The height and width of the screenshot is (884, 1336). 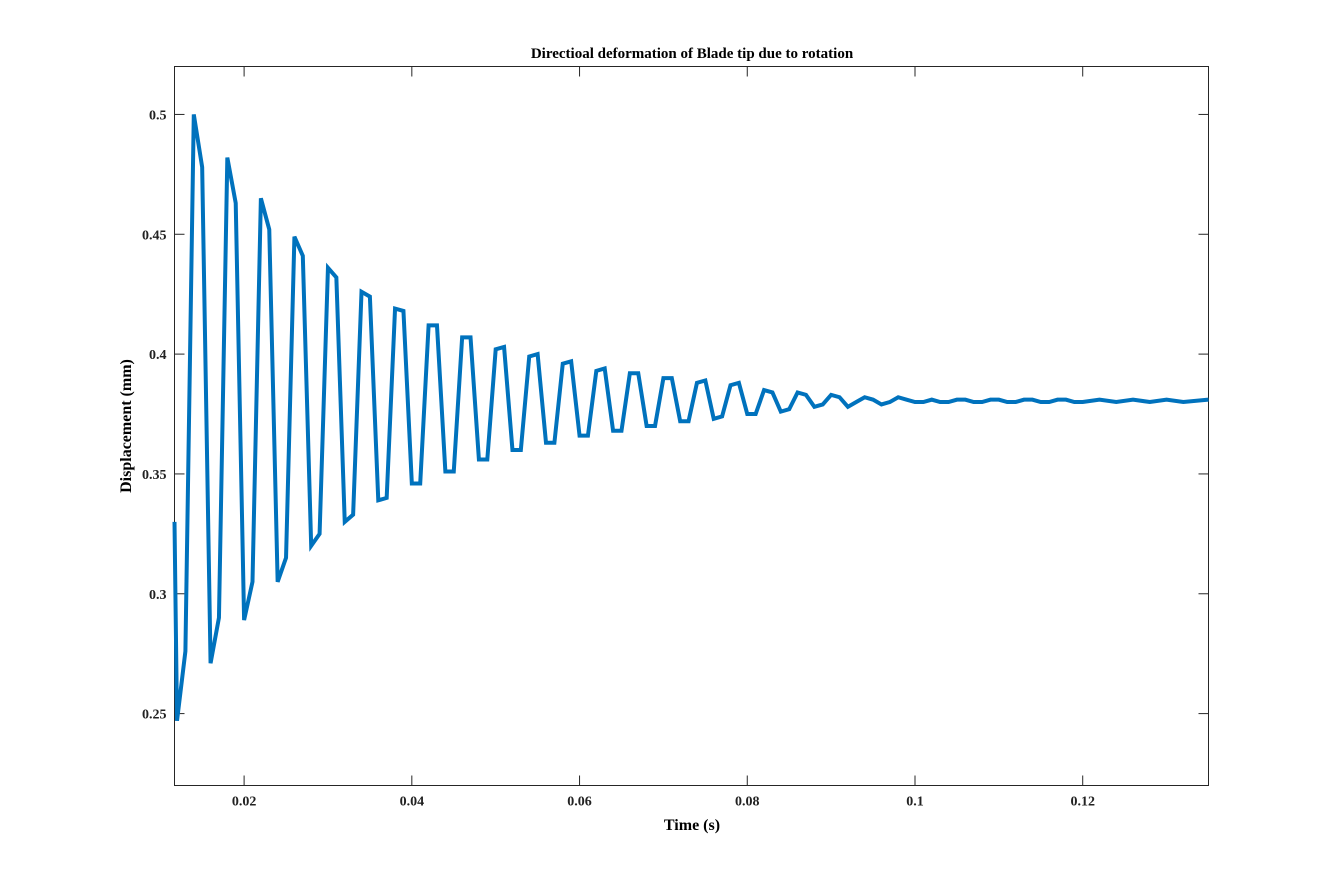 I want to click on y-tick-label: 0.3, so click(x=158, y=595).